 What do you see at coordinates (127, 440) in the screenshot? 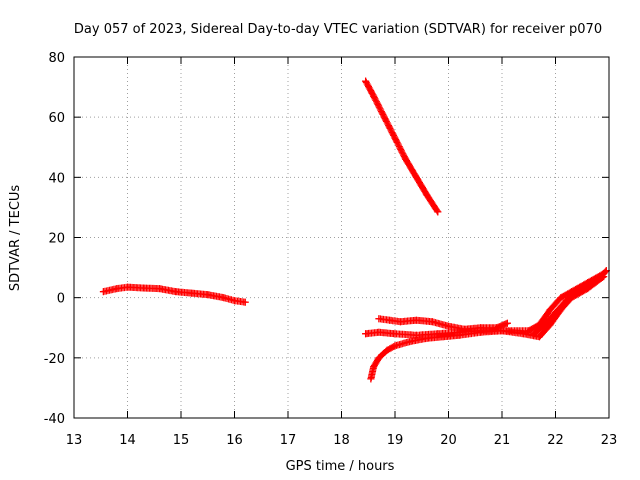
I see `x-tick-label: 14` at bounding box center [127, 440].